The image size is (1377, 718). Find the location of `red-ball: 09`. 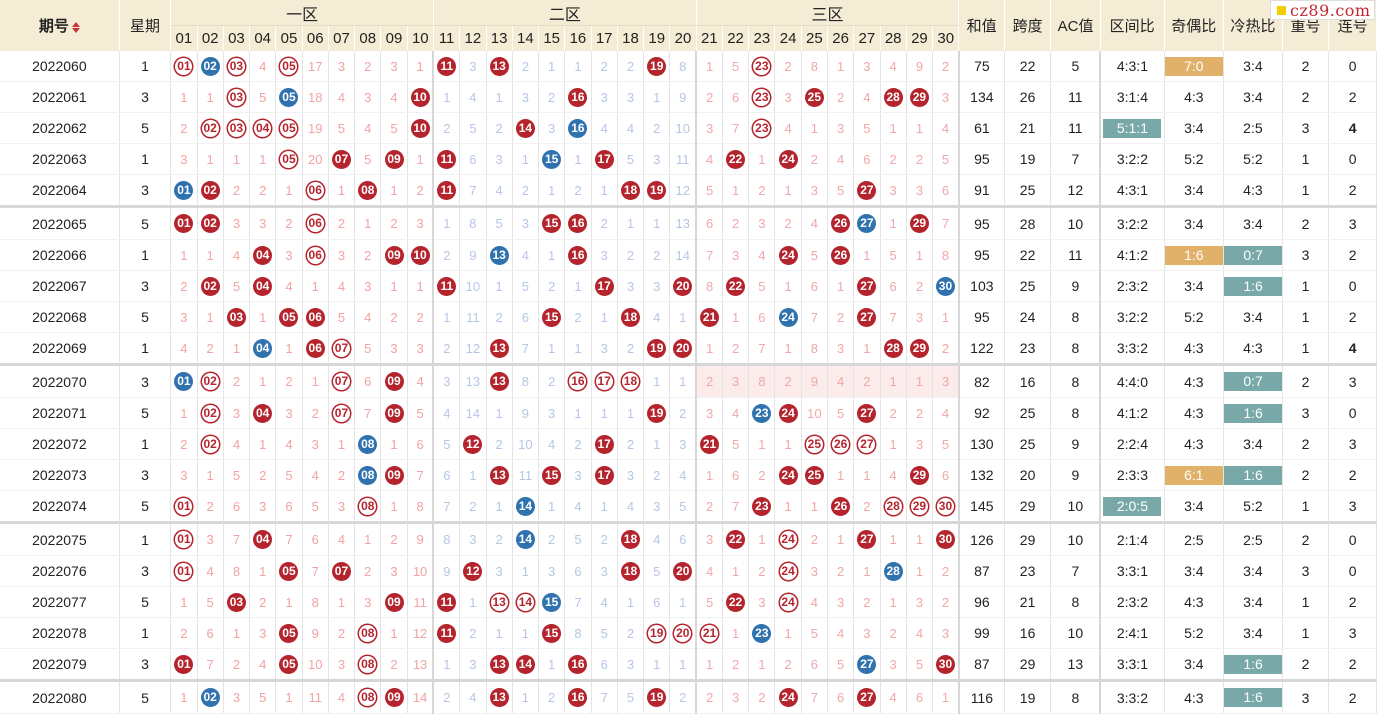

red-ball: 09 is located at coordinates (394, 159).